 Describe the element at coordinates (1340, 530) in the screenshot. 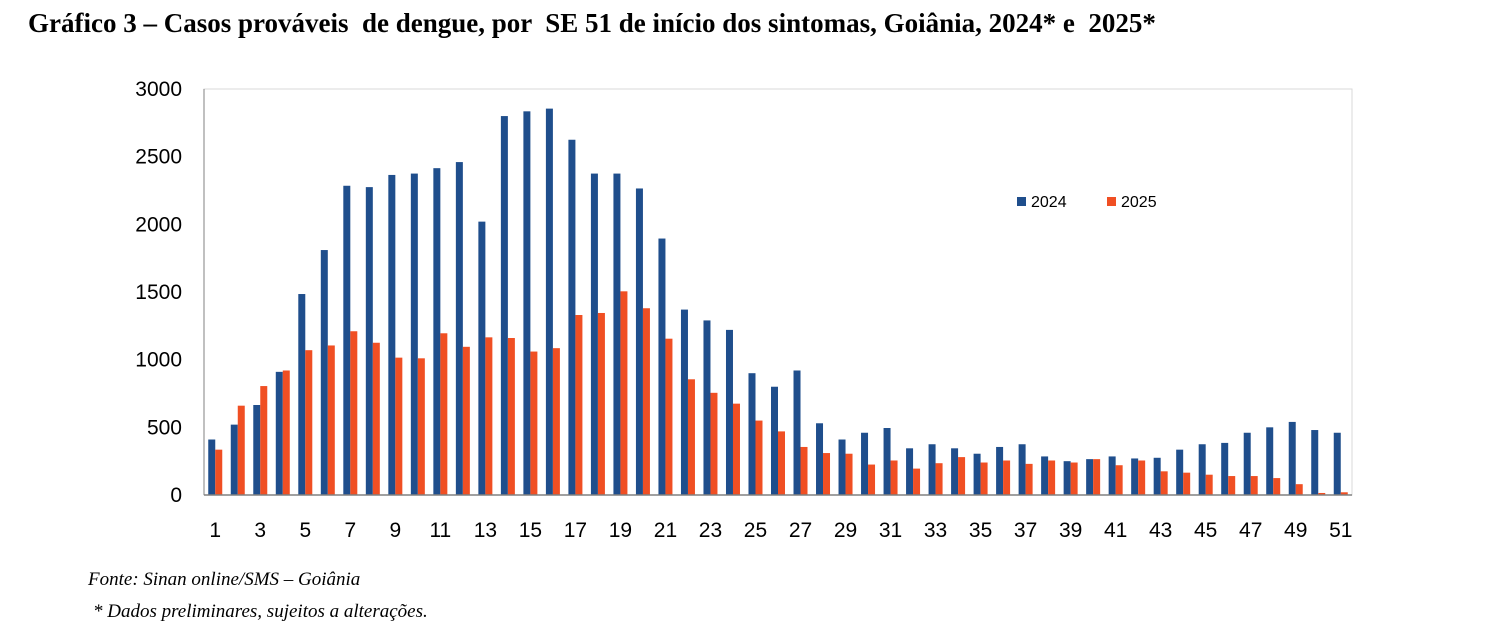

I see `x-tick-label: 51` at that location.